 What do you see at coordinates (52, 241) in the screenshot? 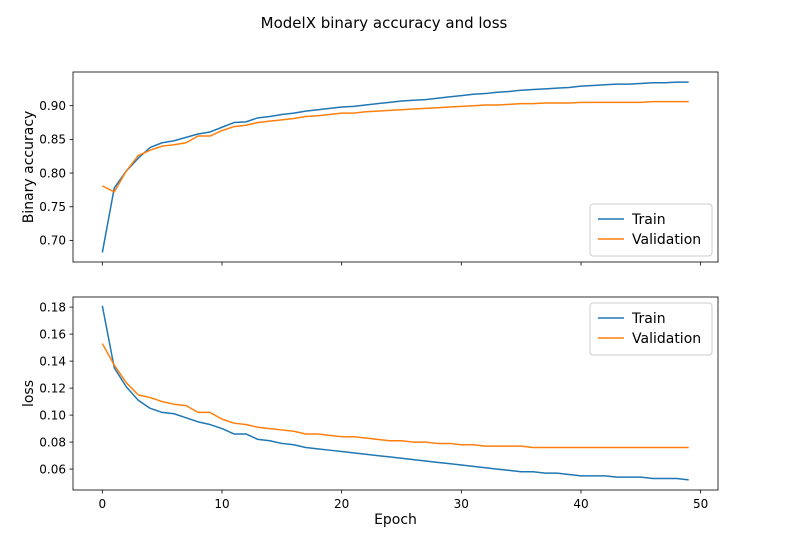
I see `accuracy-y-tick-label: 0.70` at bounding box center [52, 241].